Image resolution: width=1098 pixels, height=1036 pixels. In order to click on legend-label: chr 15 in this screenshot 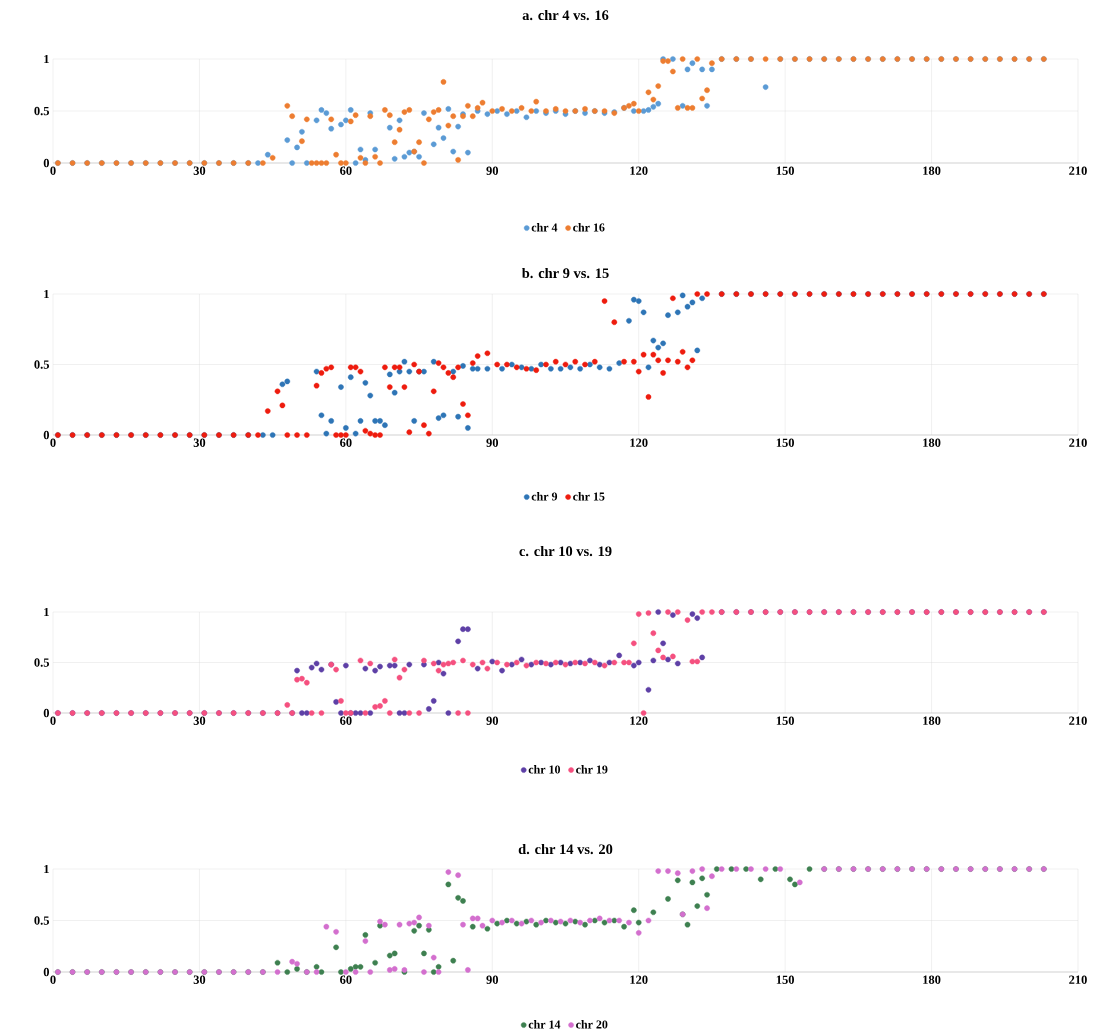, I will do `click(589, 496)`.